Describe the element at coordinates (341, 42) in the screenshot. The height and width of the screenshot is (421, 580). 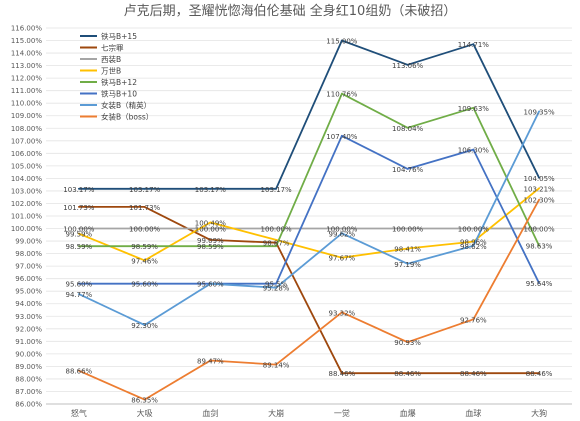
I see `data-label: 115.00%` at that location.